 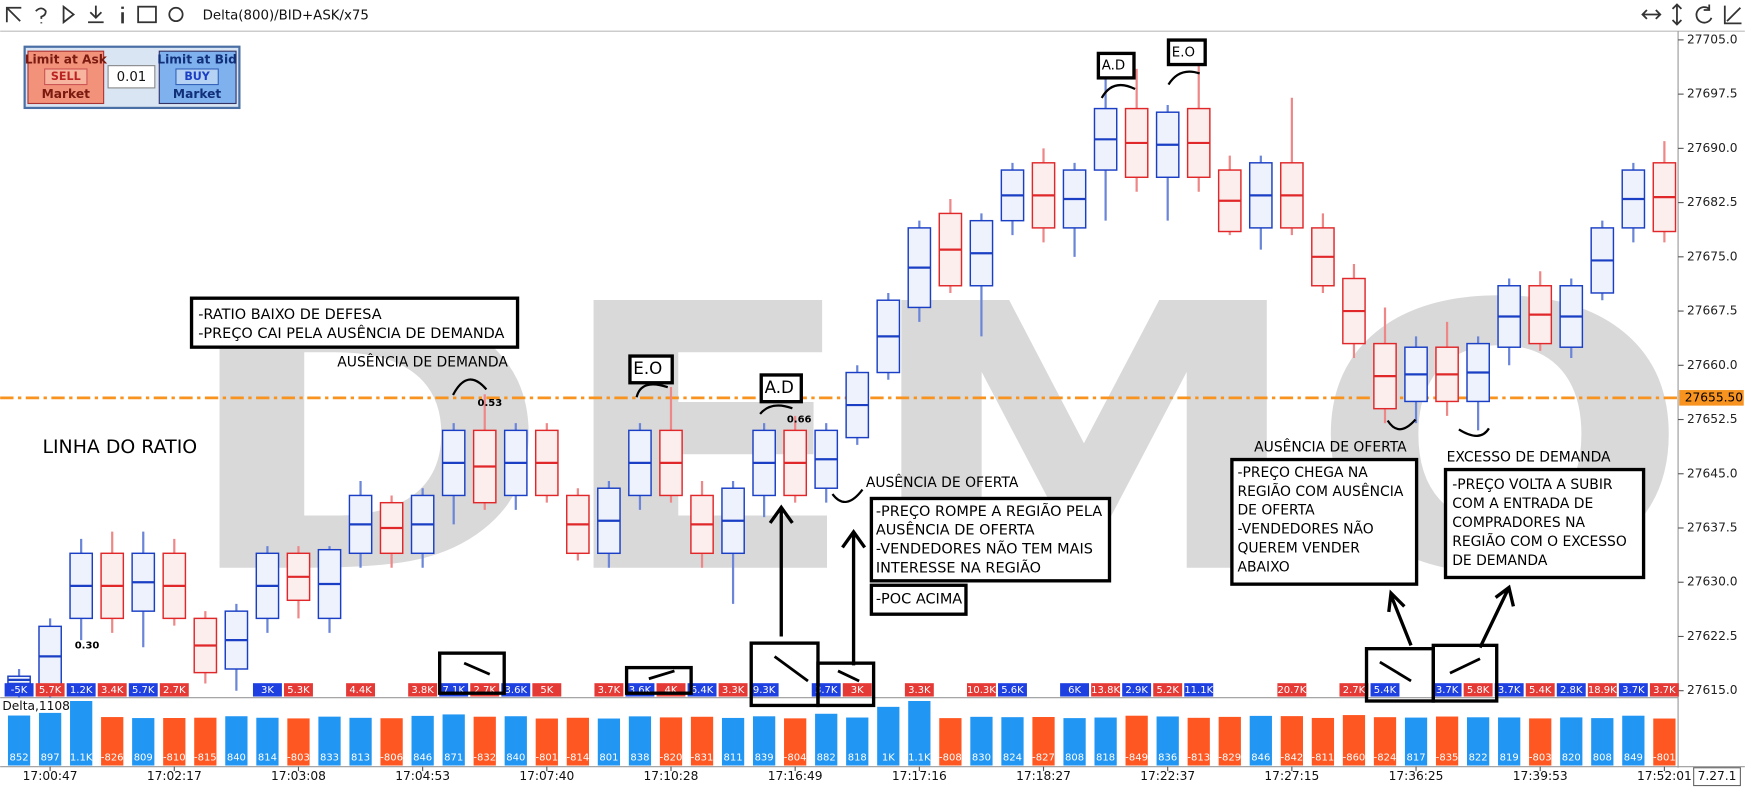 What do you see at coordinates (290, 315) in the screenshot?
I see `annotation-text: -RATIO BAIXO DE DEFESA` at bounding box center [290, 315].